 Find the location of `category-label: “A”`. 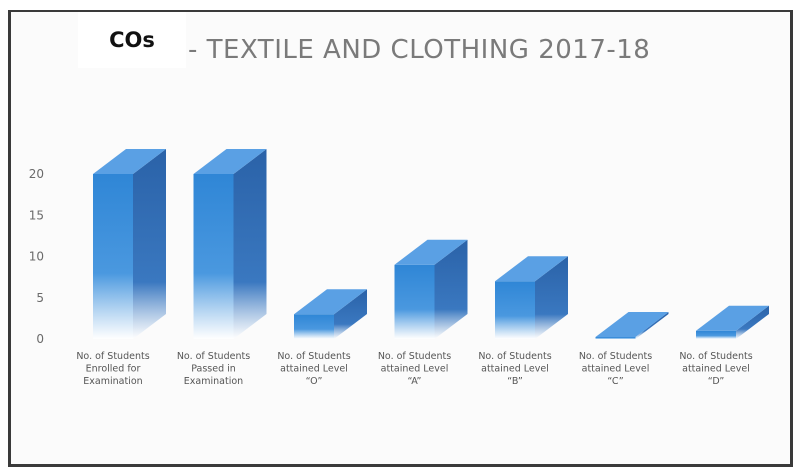

category-label: “A” is located at coordinates (415, 381).